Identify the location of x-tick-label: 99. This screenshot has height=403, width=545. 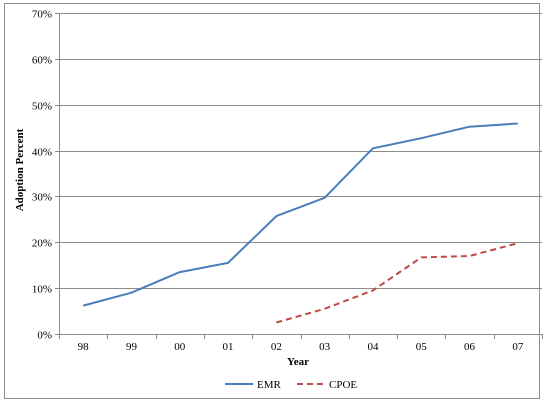
(132, 347).